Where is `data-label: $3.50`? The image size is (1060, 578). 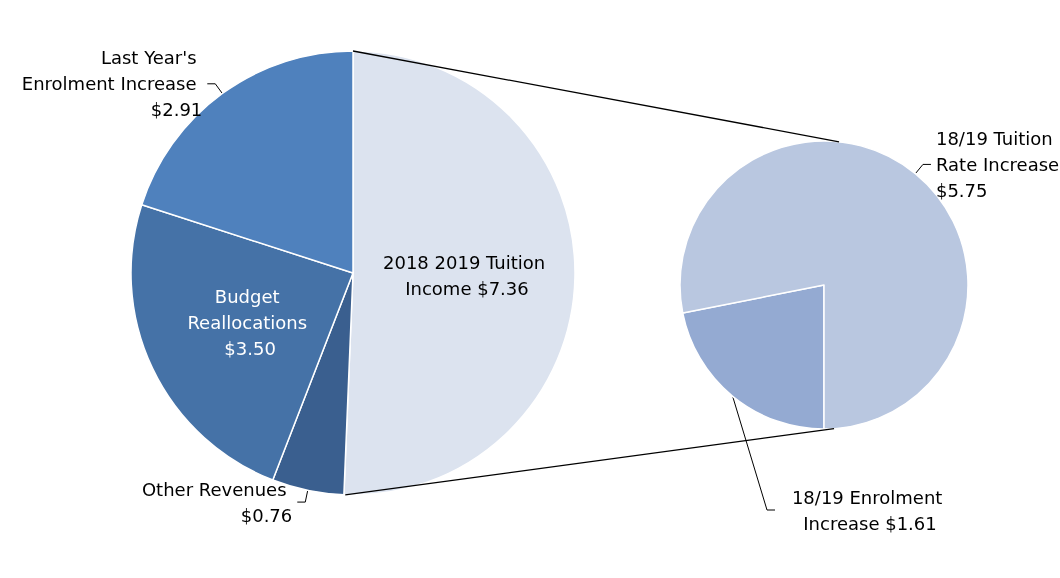 data-label: $3.50 is located at coordinates (250, 348).